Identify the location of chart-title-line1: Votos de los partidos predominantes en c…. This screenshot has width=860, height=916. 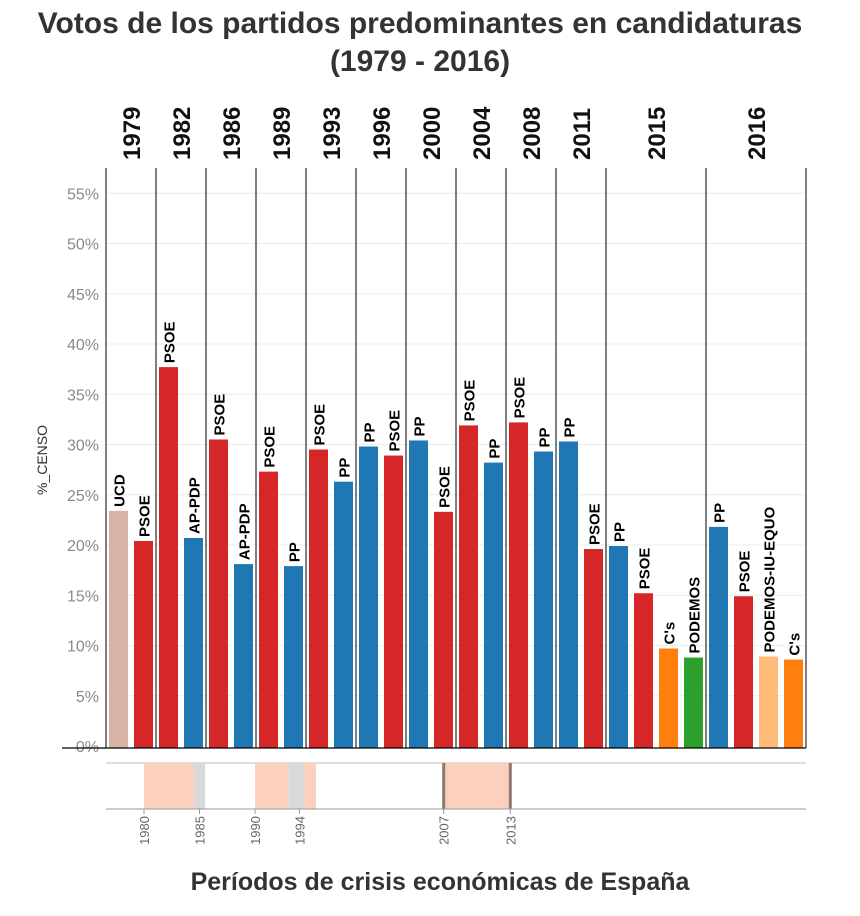
(420, 23).